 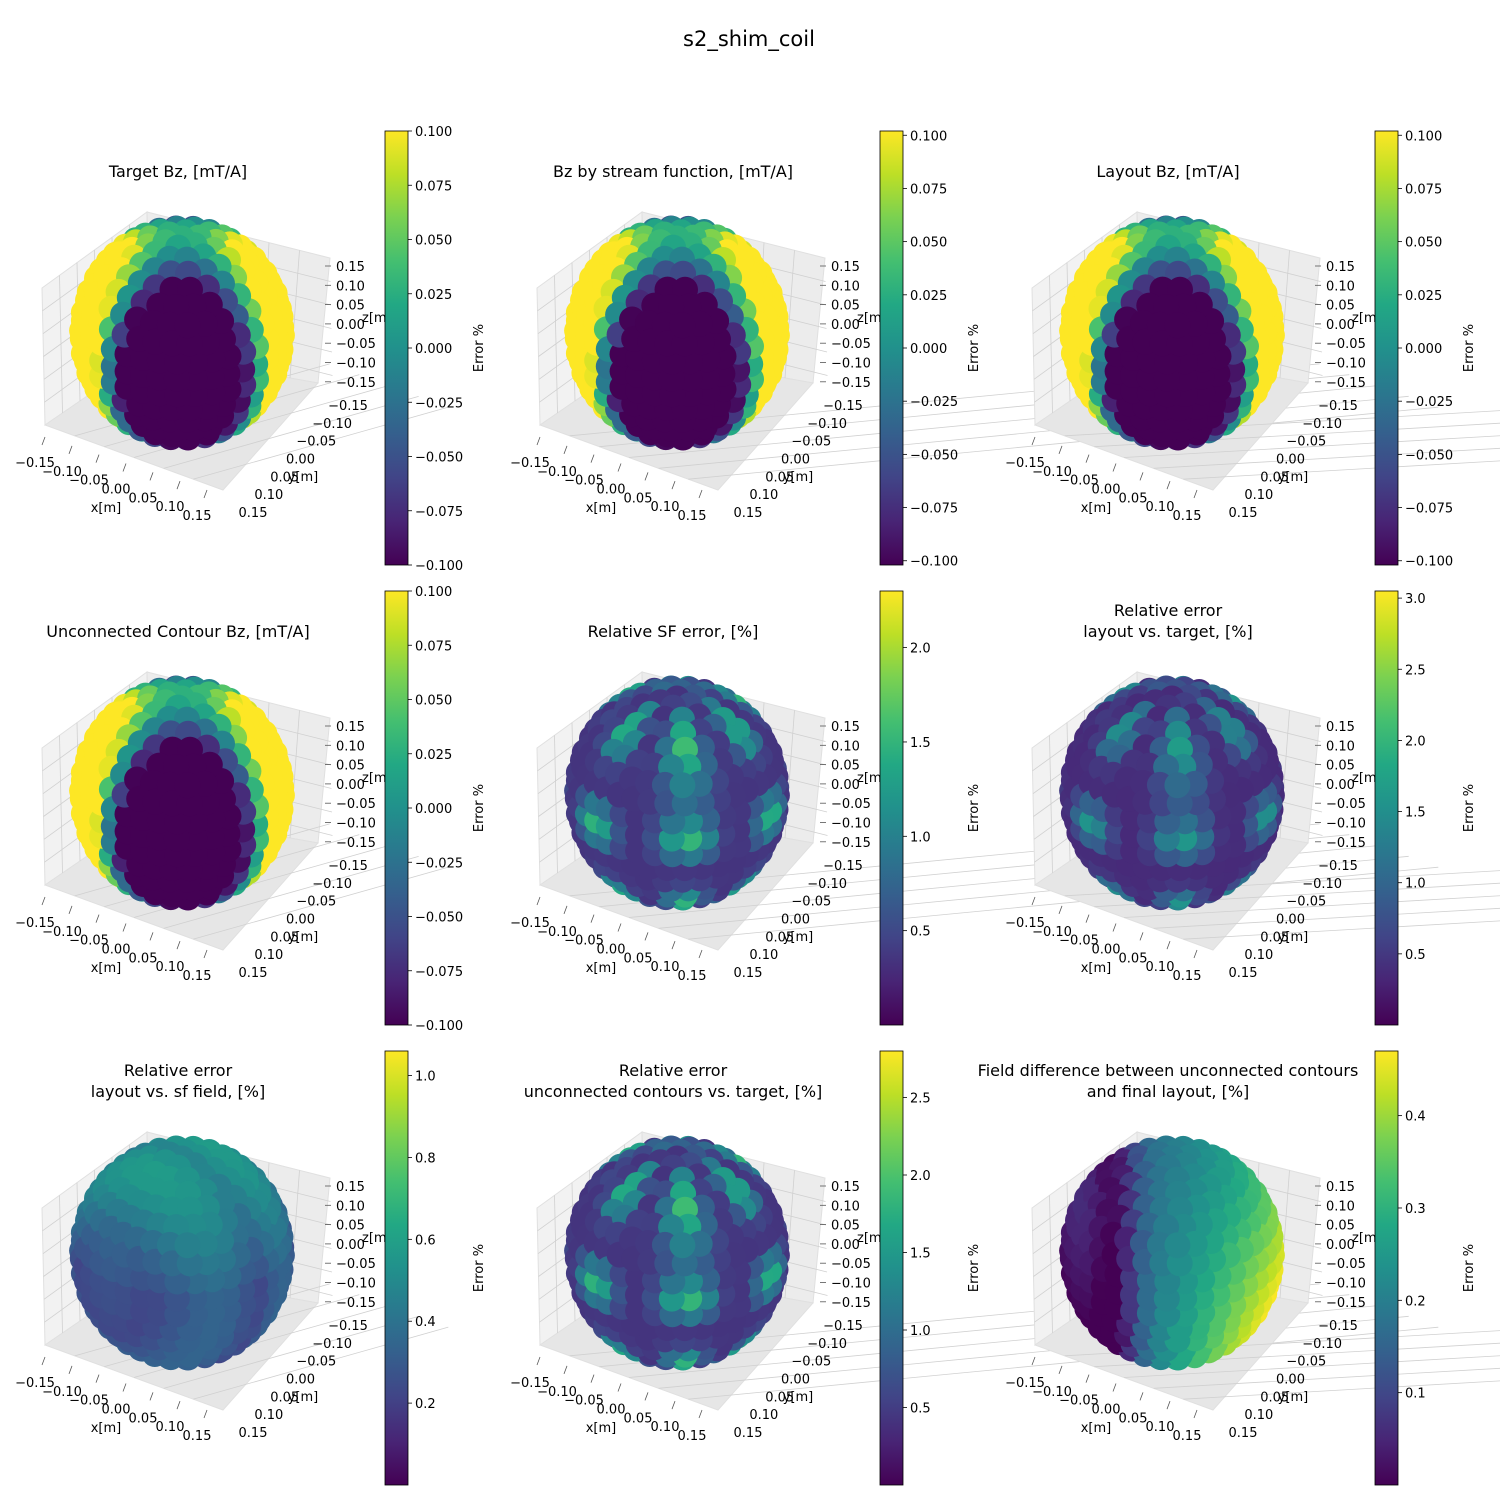 I want to click on colorbar-tick-label: 0.5, so click(x=920, y=1409).